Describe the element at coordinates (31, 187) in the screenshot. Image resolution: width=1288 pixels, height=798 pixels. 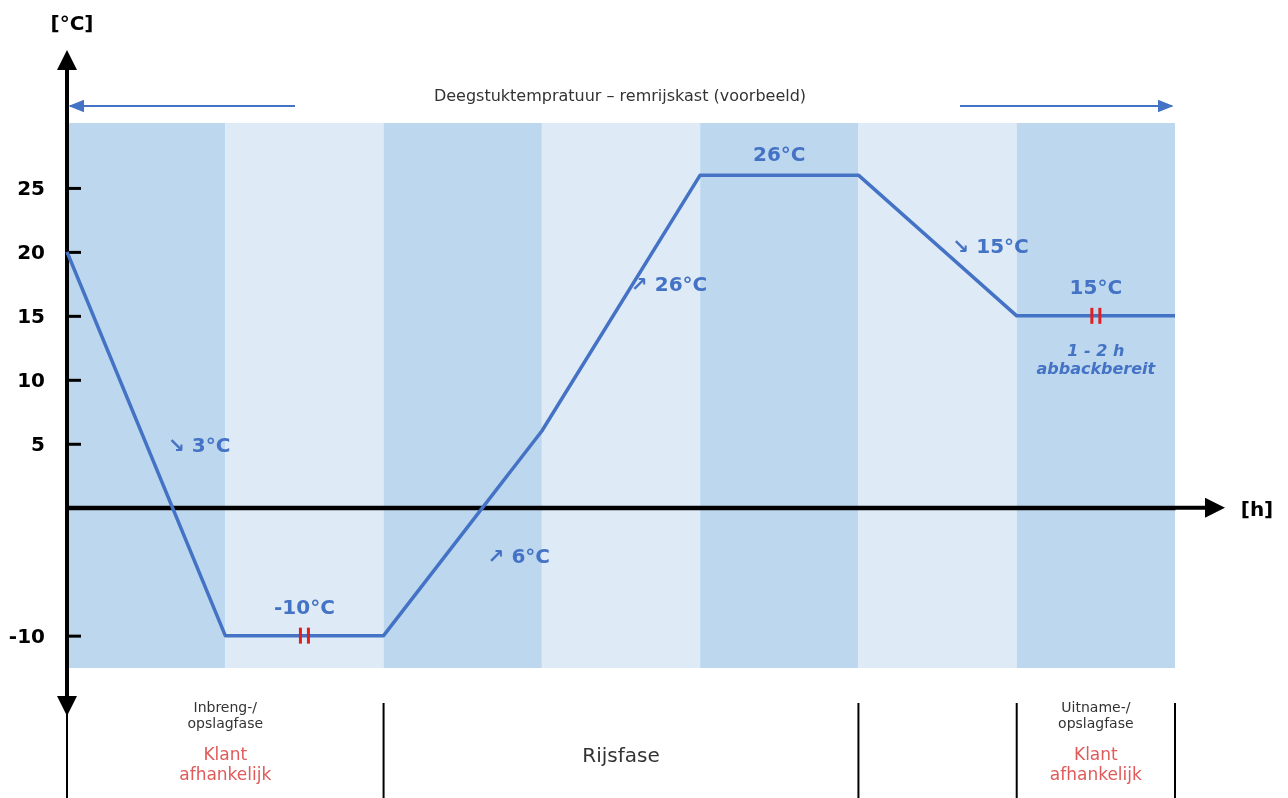
I see `y-tick-label: 25` at that location.